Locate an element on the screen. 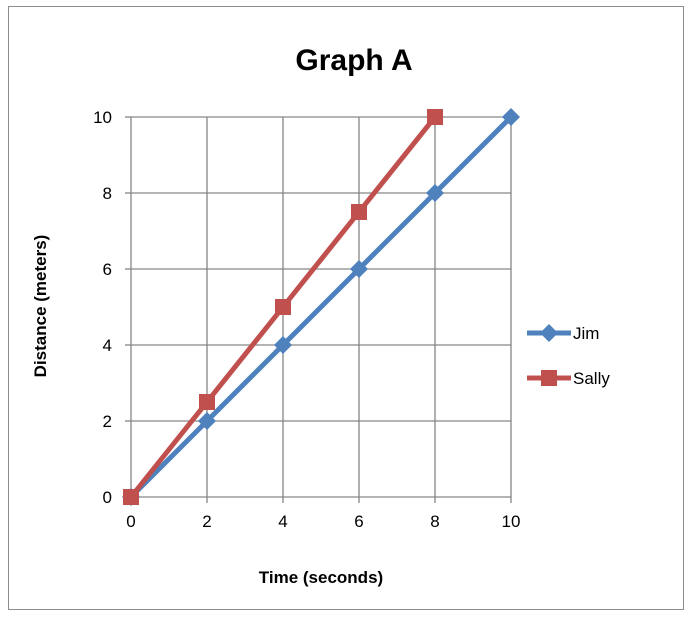  x-tick-label: 4 is located at coordinates (282, 521).